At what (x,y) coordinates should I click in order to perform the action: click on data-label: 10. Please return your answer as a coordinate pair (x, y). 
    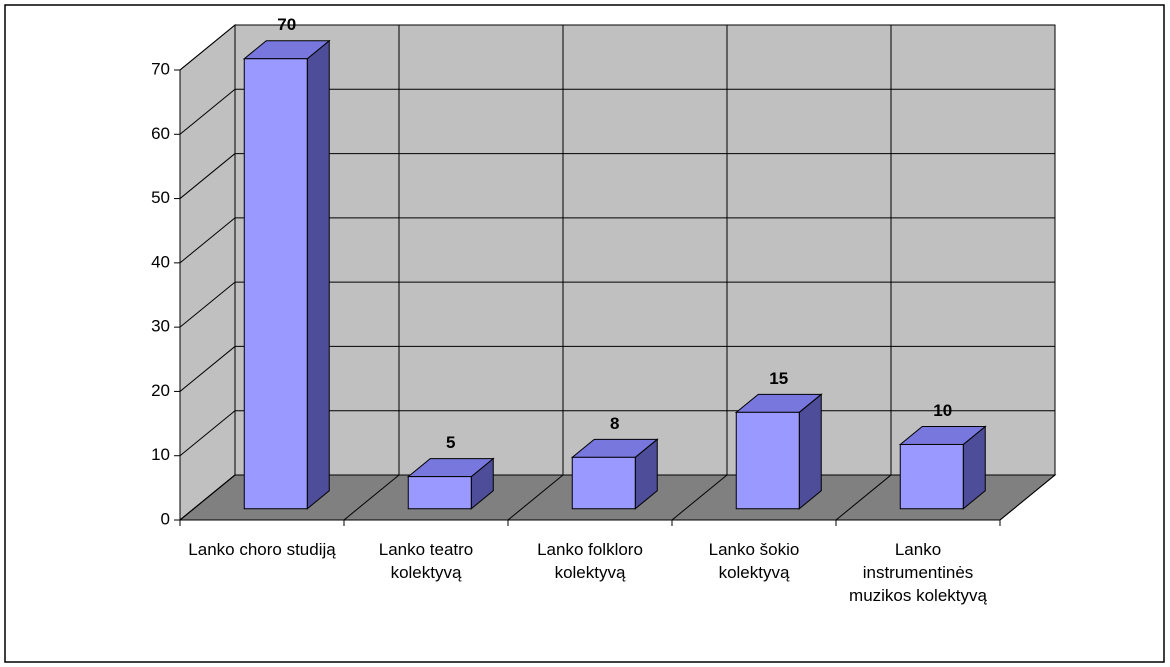
    Looking at the image, I should click on (942, 410).